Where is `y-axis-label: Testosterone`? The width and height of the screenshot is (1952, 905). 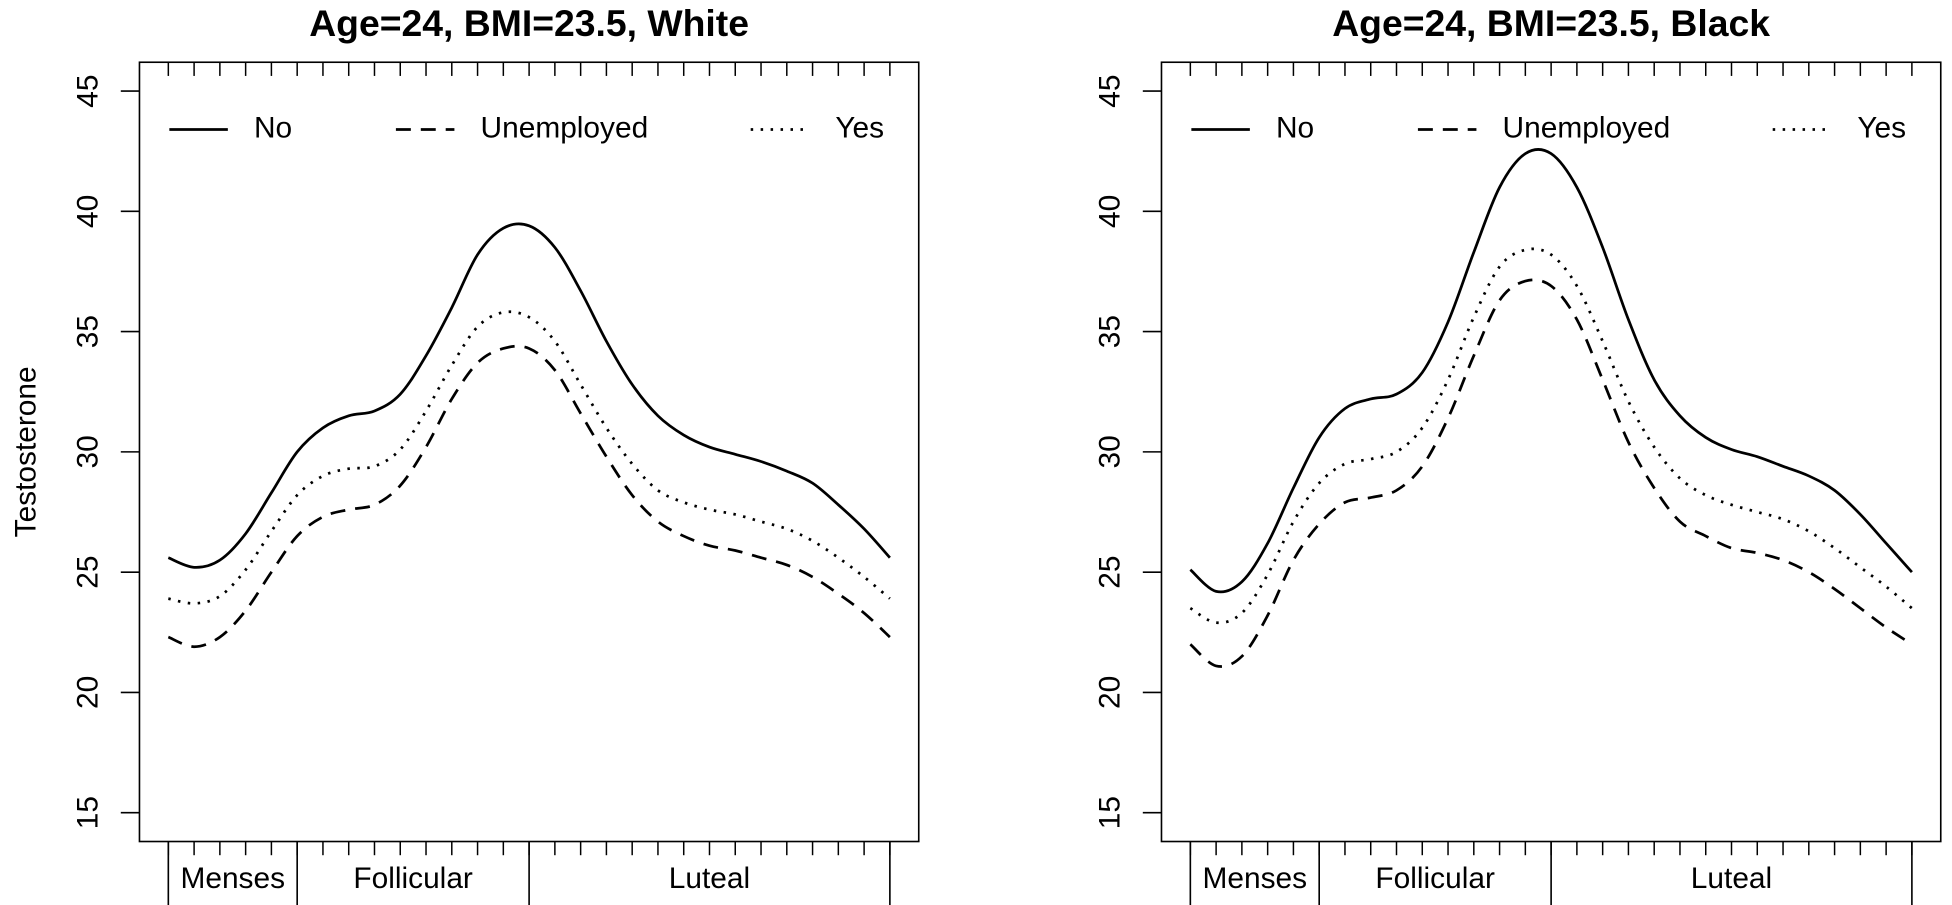 y-axis-label: Testosterone is located at coordinates (25, 451).